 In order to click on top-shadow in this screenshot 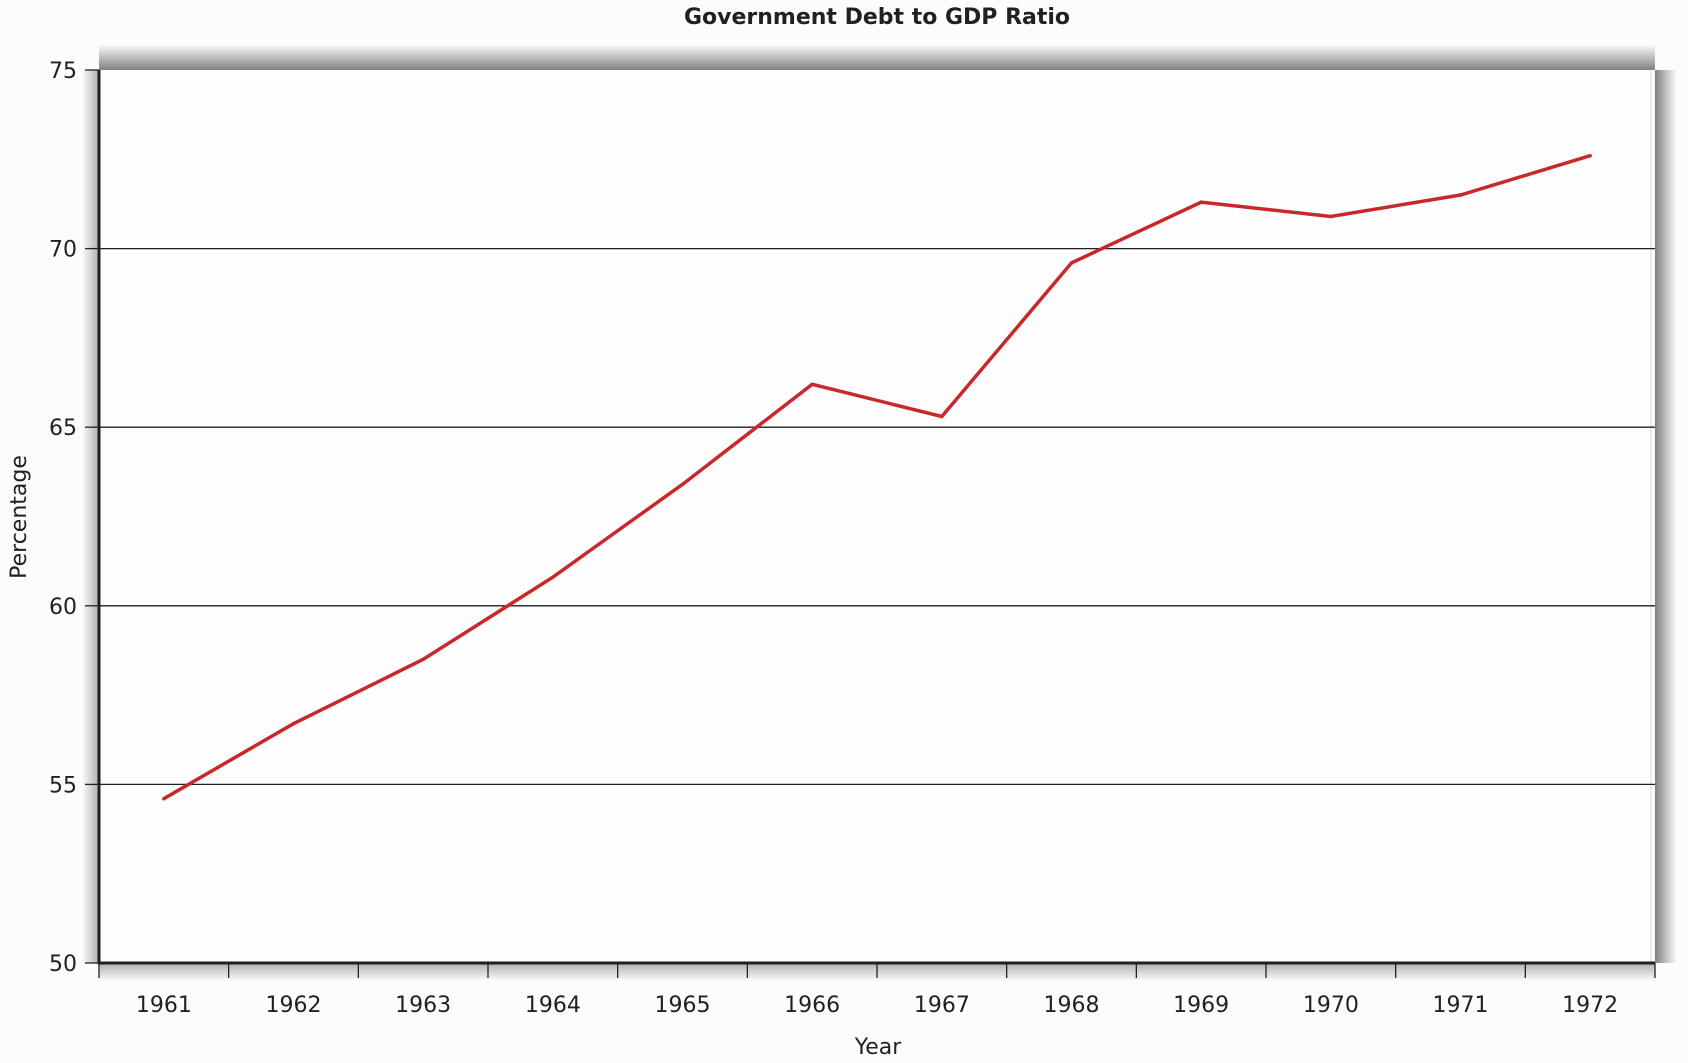, I will do `click(877, 57)`.